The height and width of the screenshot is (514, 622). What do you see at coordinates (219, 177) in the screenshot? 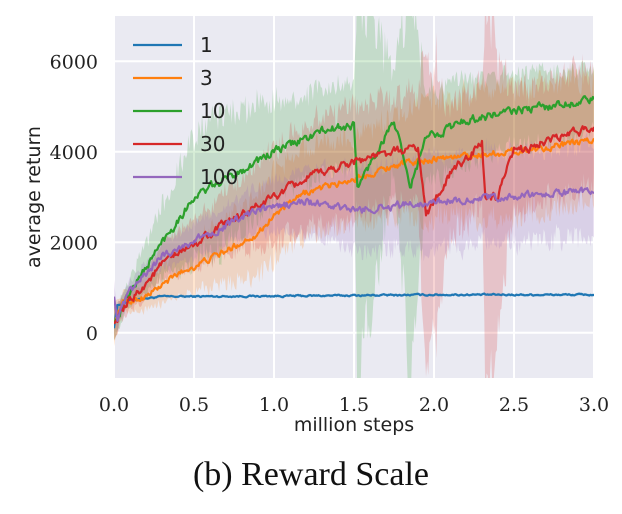
I see `legend-label-100: 100` at bounding box center [219, 177].